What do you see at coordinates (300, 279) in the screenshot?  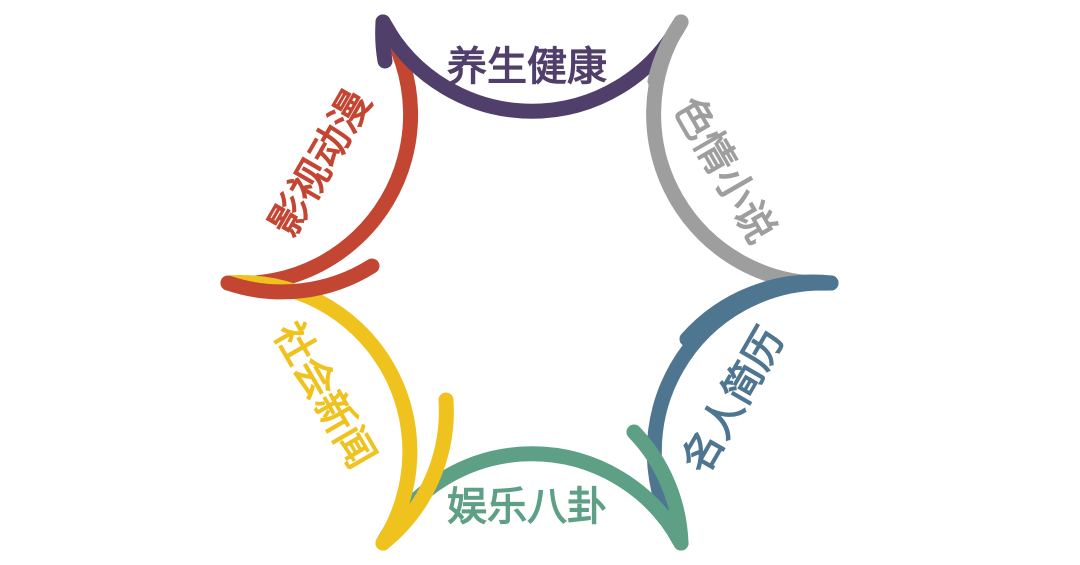 I see `arc-media-over-segment` at bounding box center [300, 279].